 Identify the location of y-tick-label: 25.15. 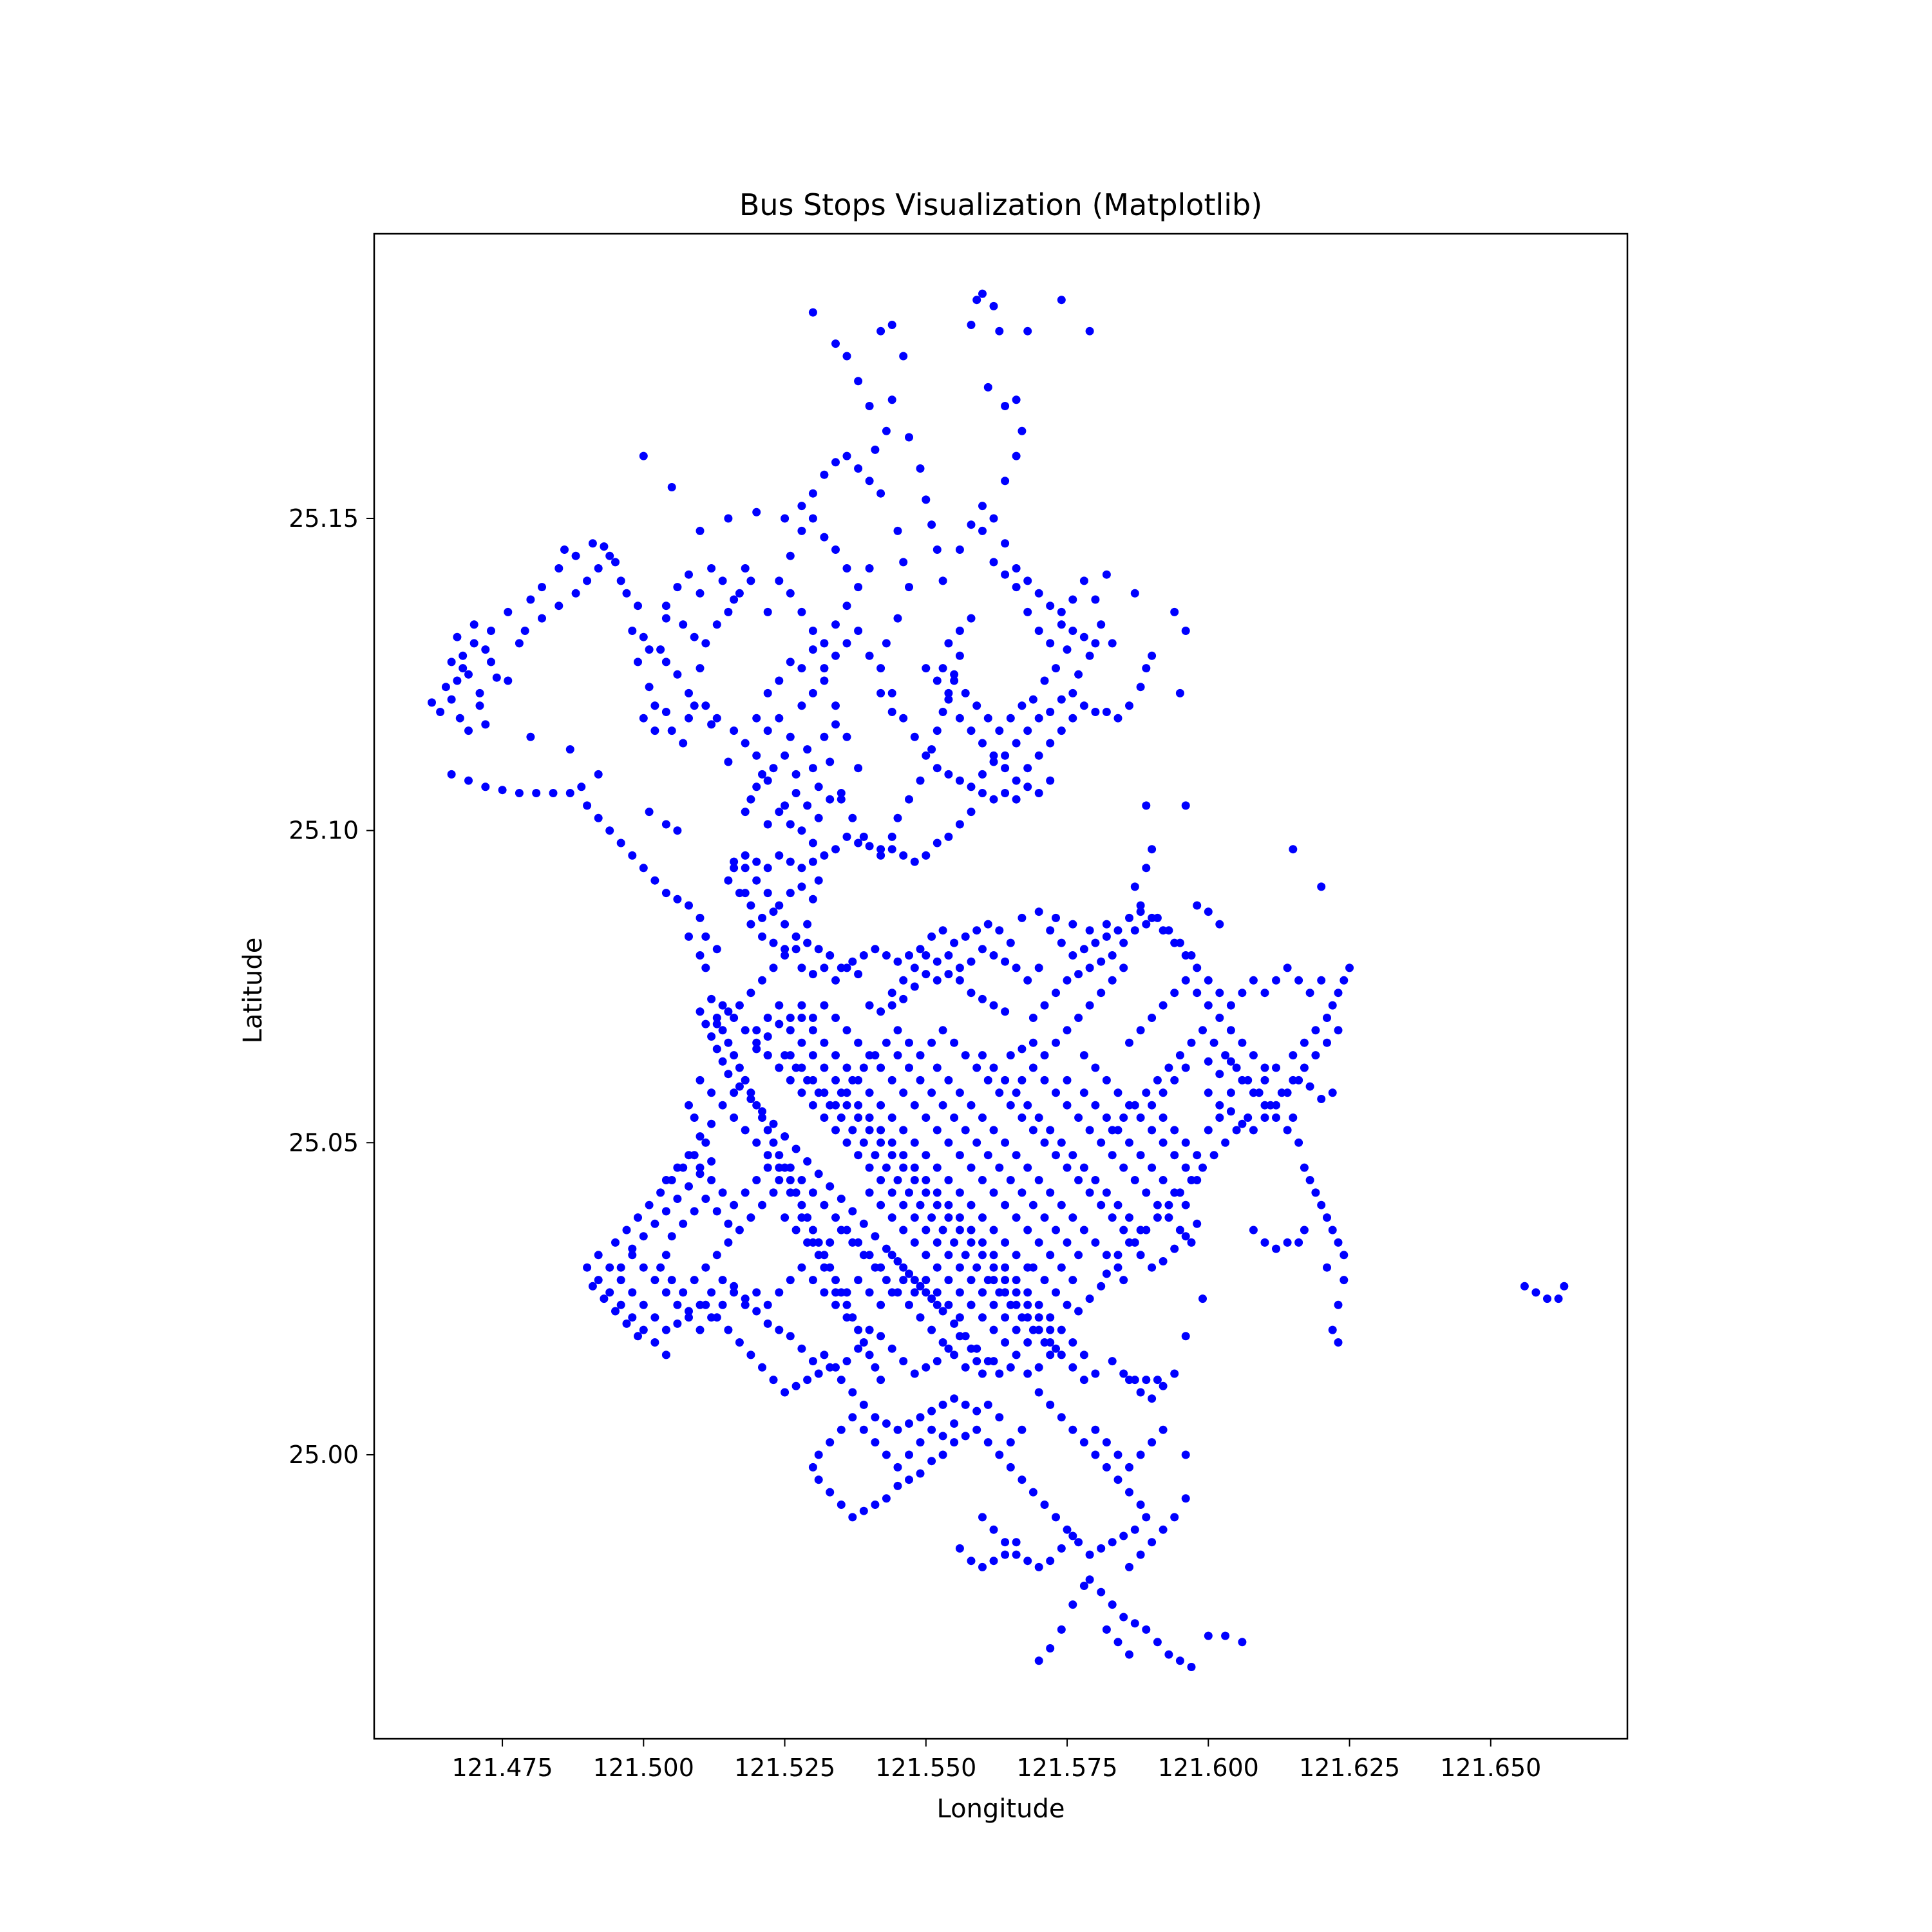
(324, 518).